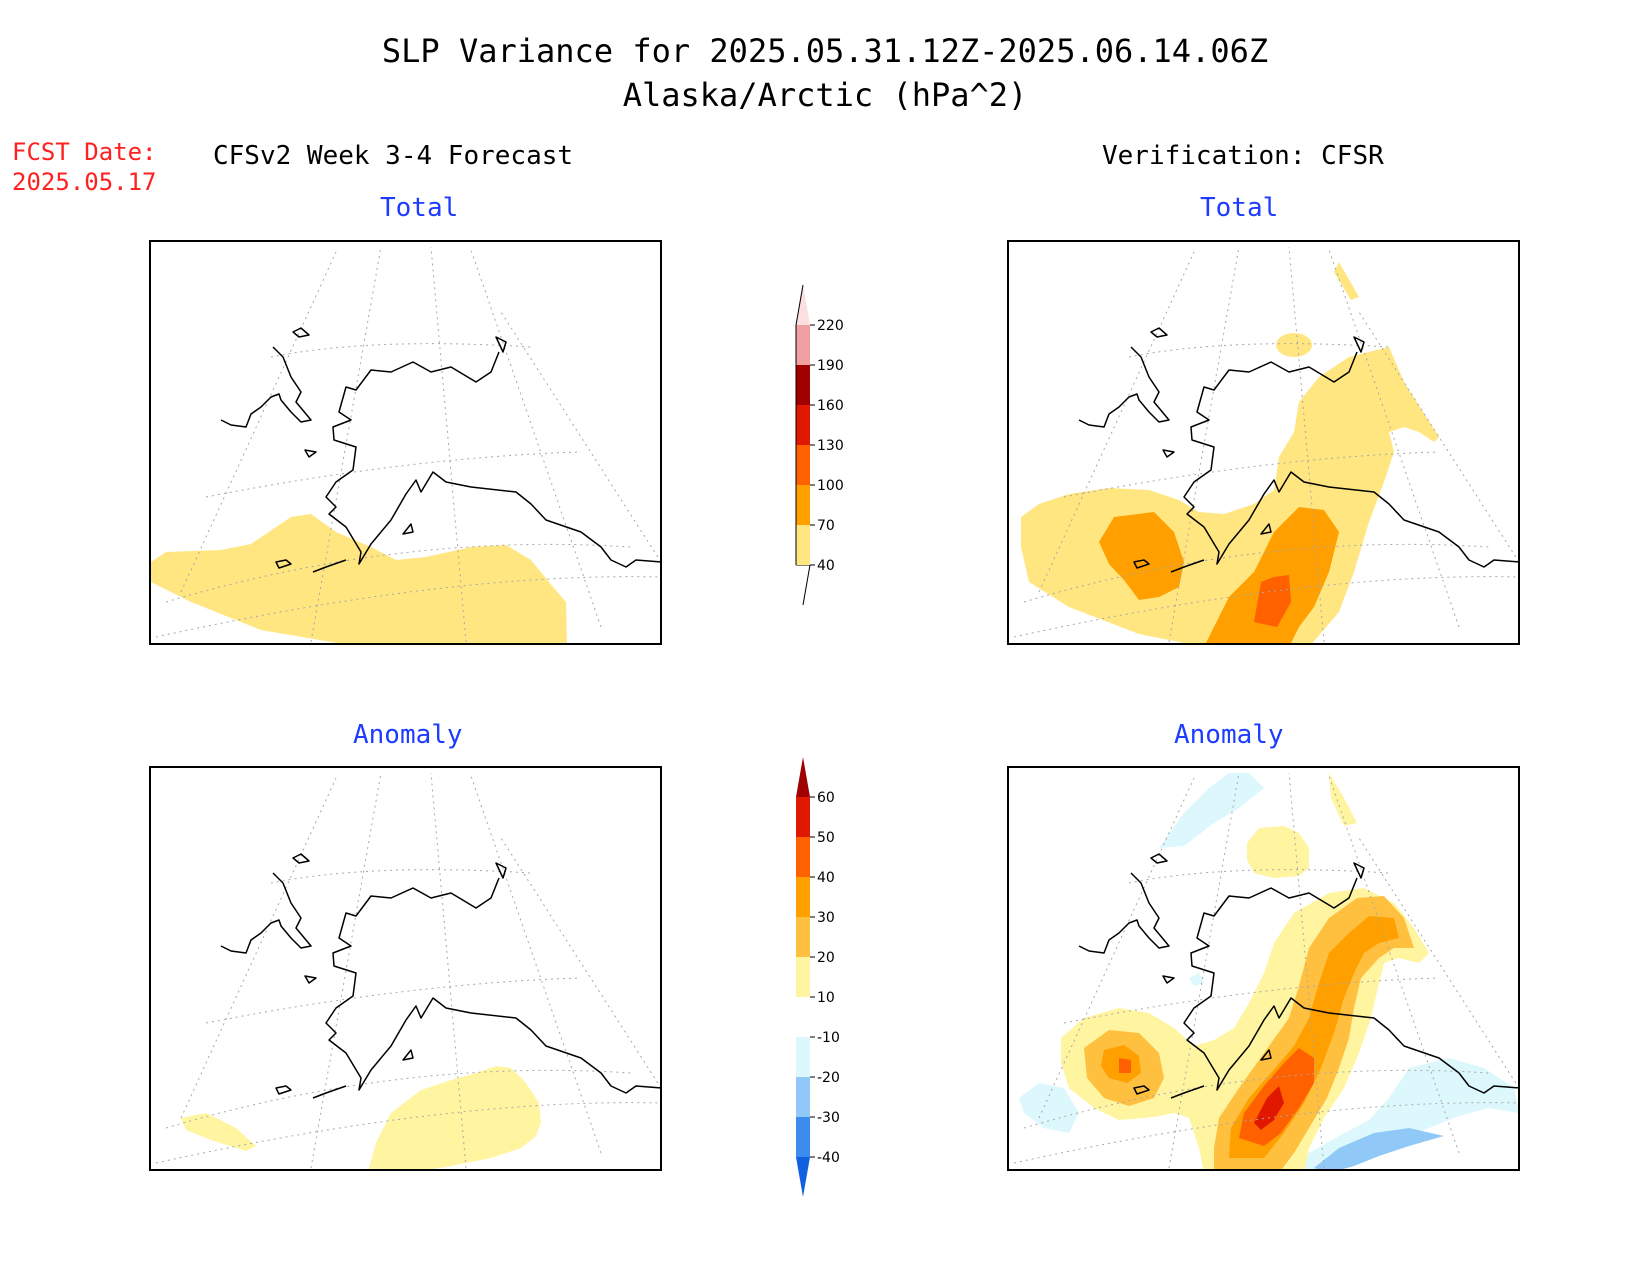  Describe the element at coordinates (825, 95) in the screenshot. I see `main-subtitle: Alaska/Arctic (hPa^2)` at that location.